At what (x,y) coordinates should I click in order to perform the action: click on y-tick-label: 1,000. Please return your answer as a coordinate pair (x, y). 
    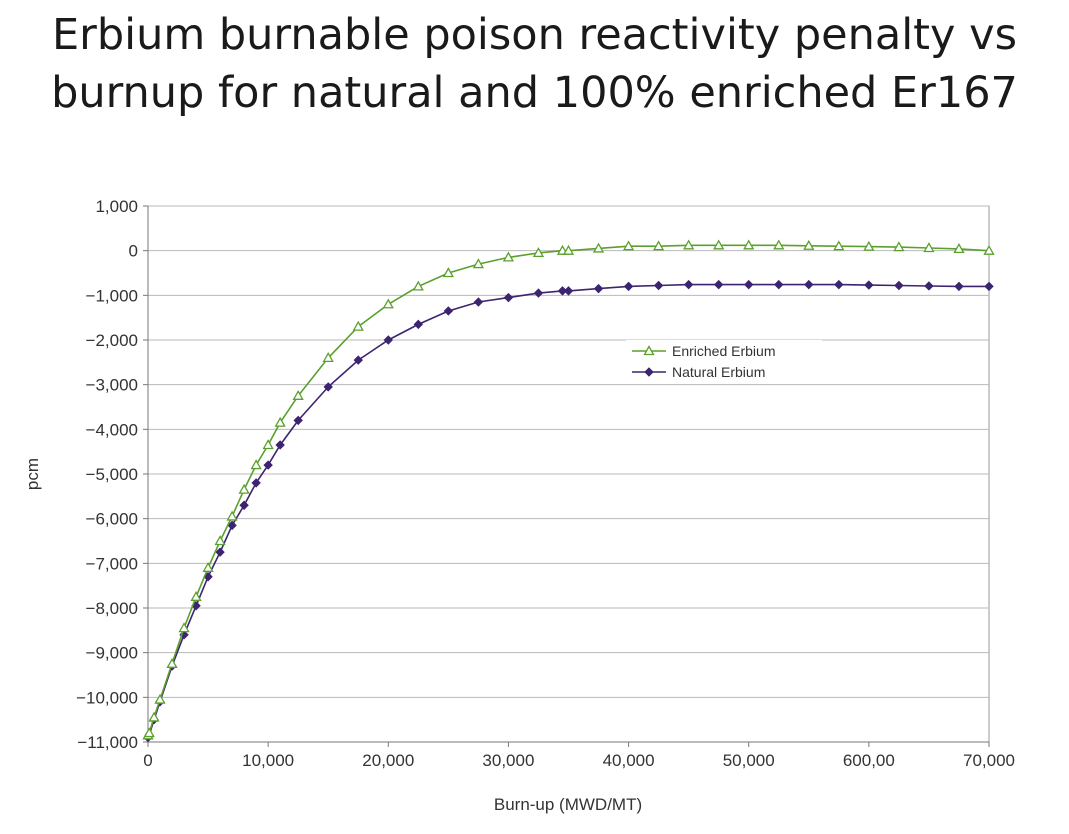
    Looking at the image, I should click on (116, 206).